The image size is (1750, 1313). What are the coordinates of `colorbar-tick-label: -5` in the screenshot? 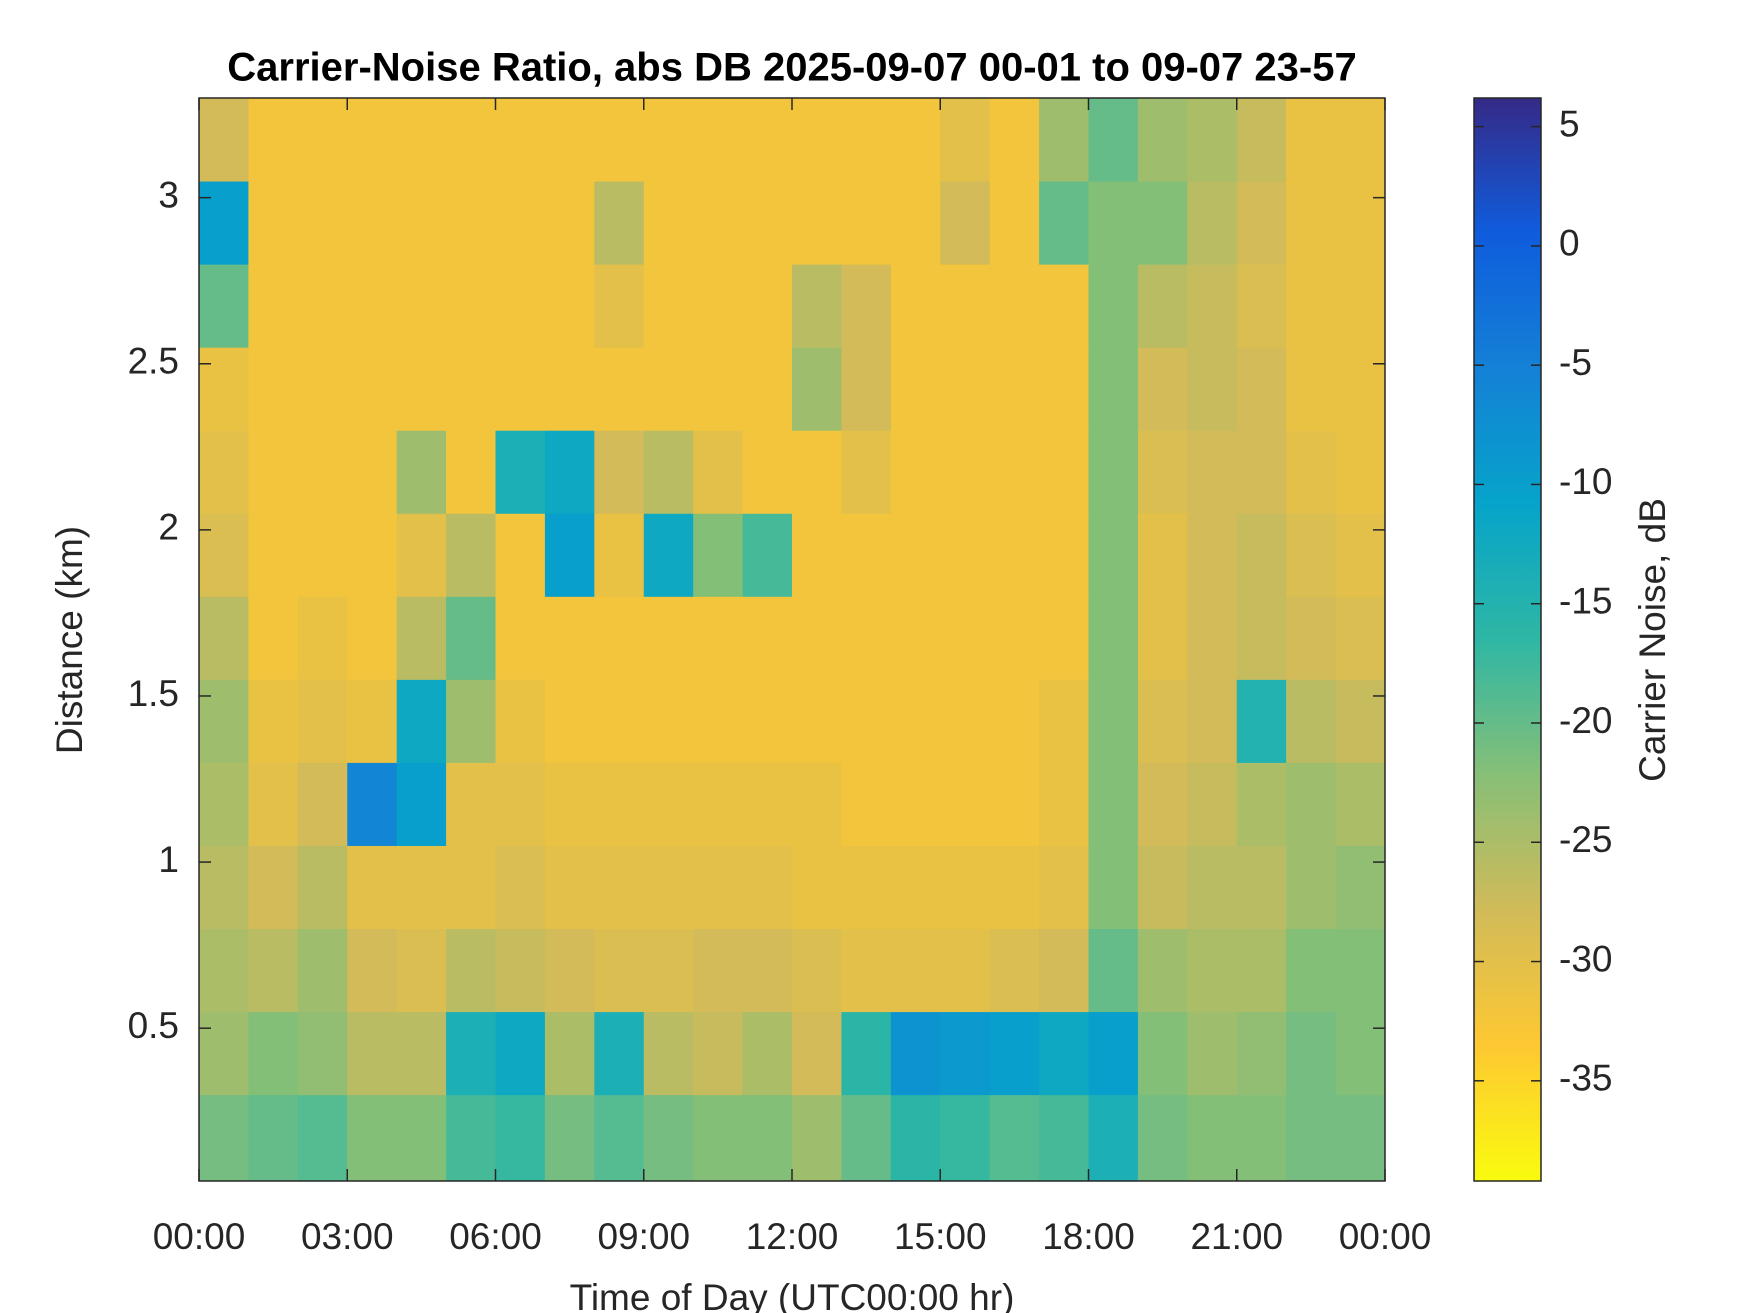 It's located at (1575, 362).